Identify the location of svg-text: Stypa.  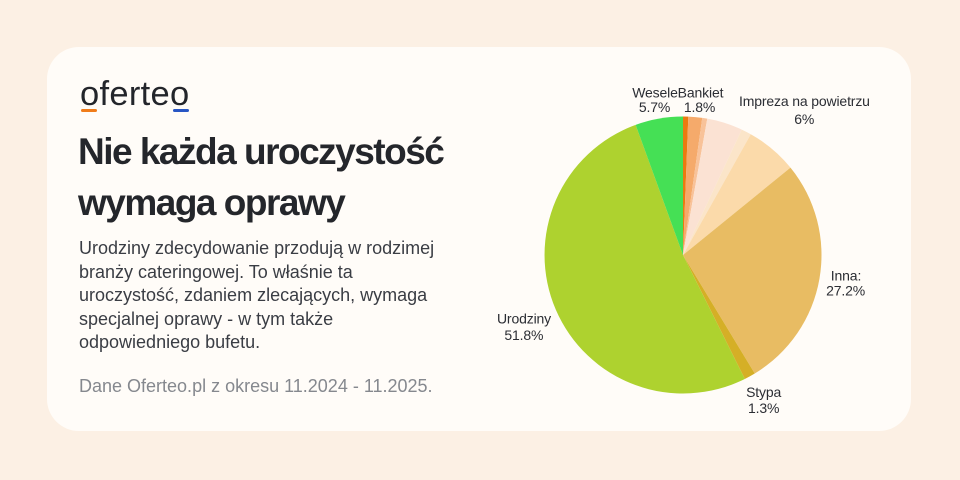
(763, 392).